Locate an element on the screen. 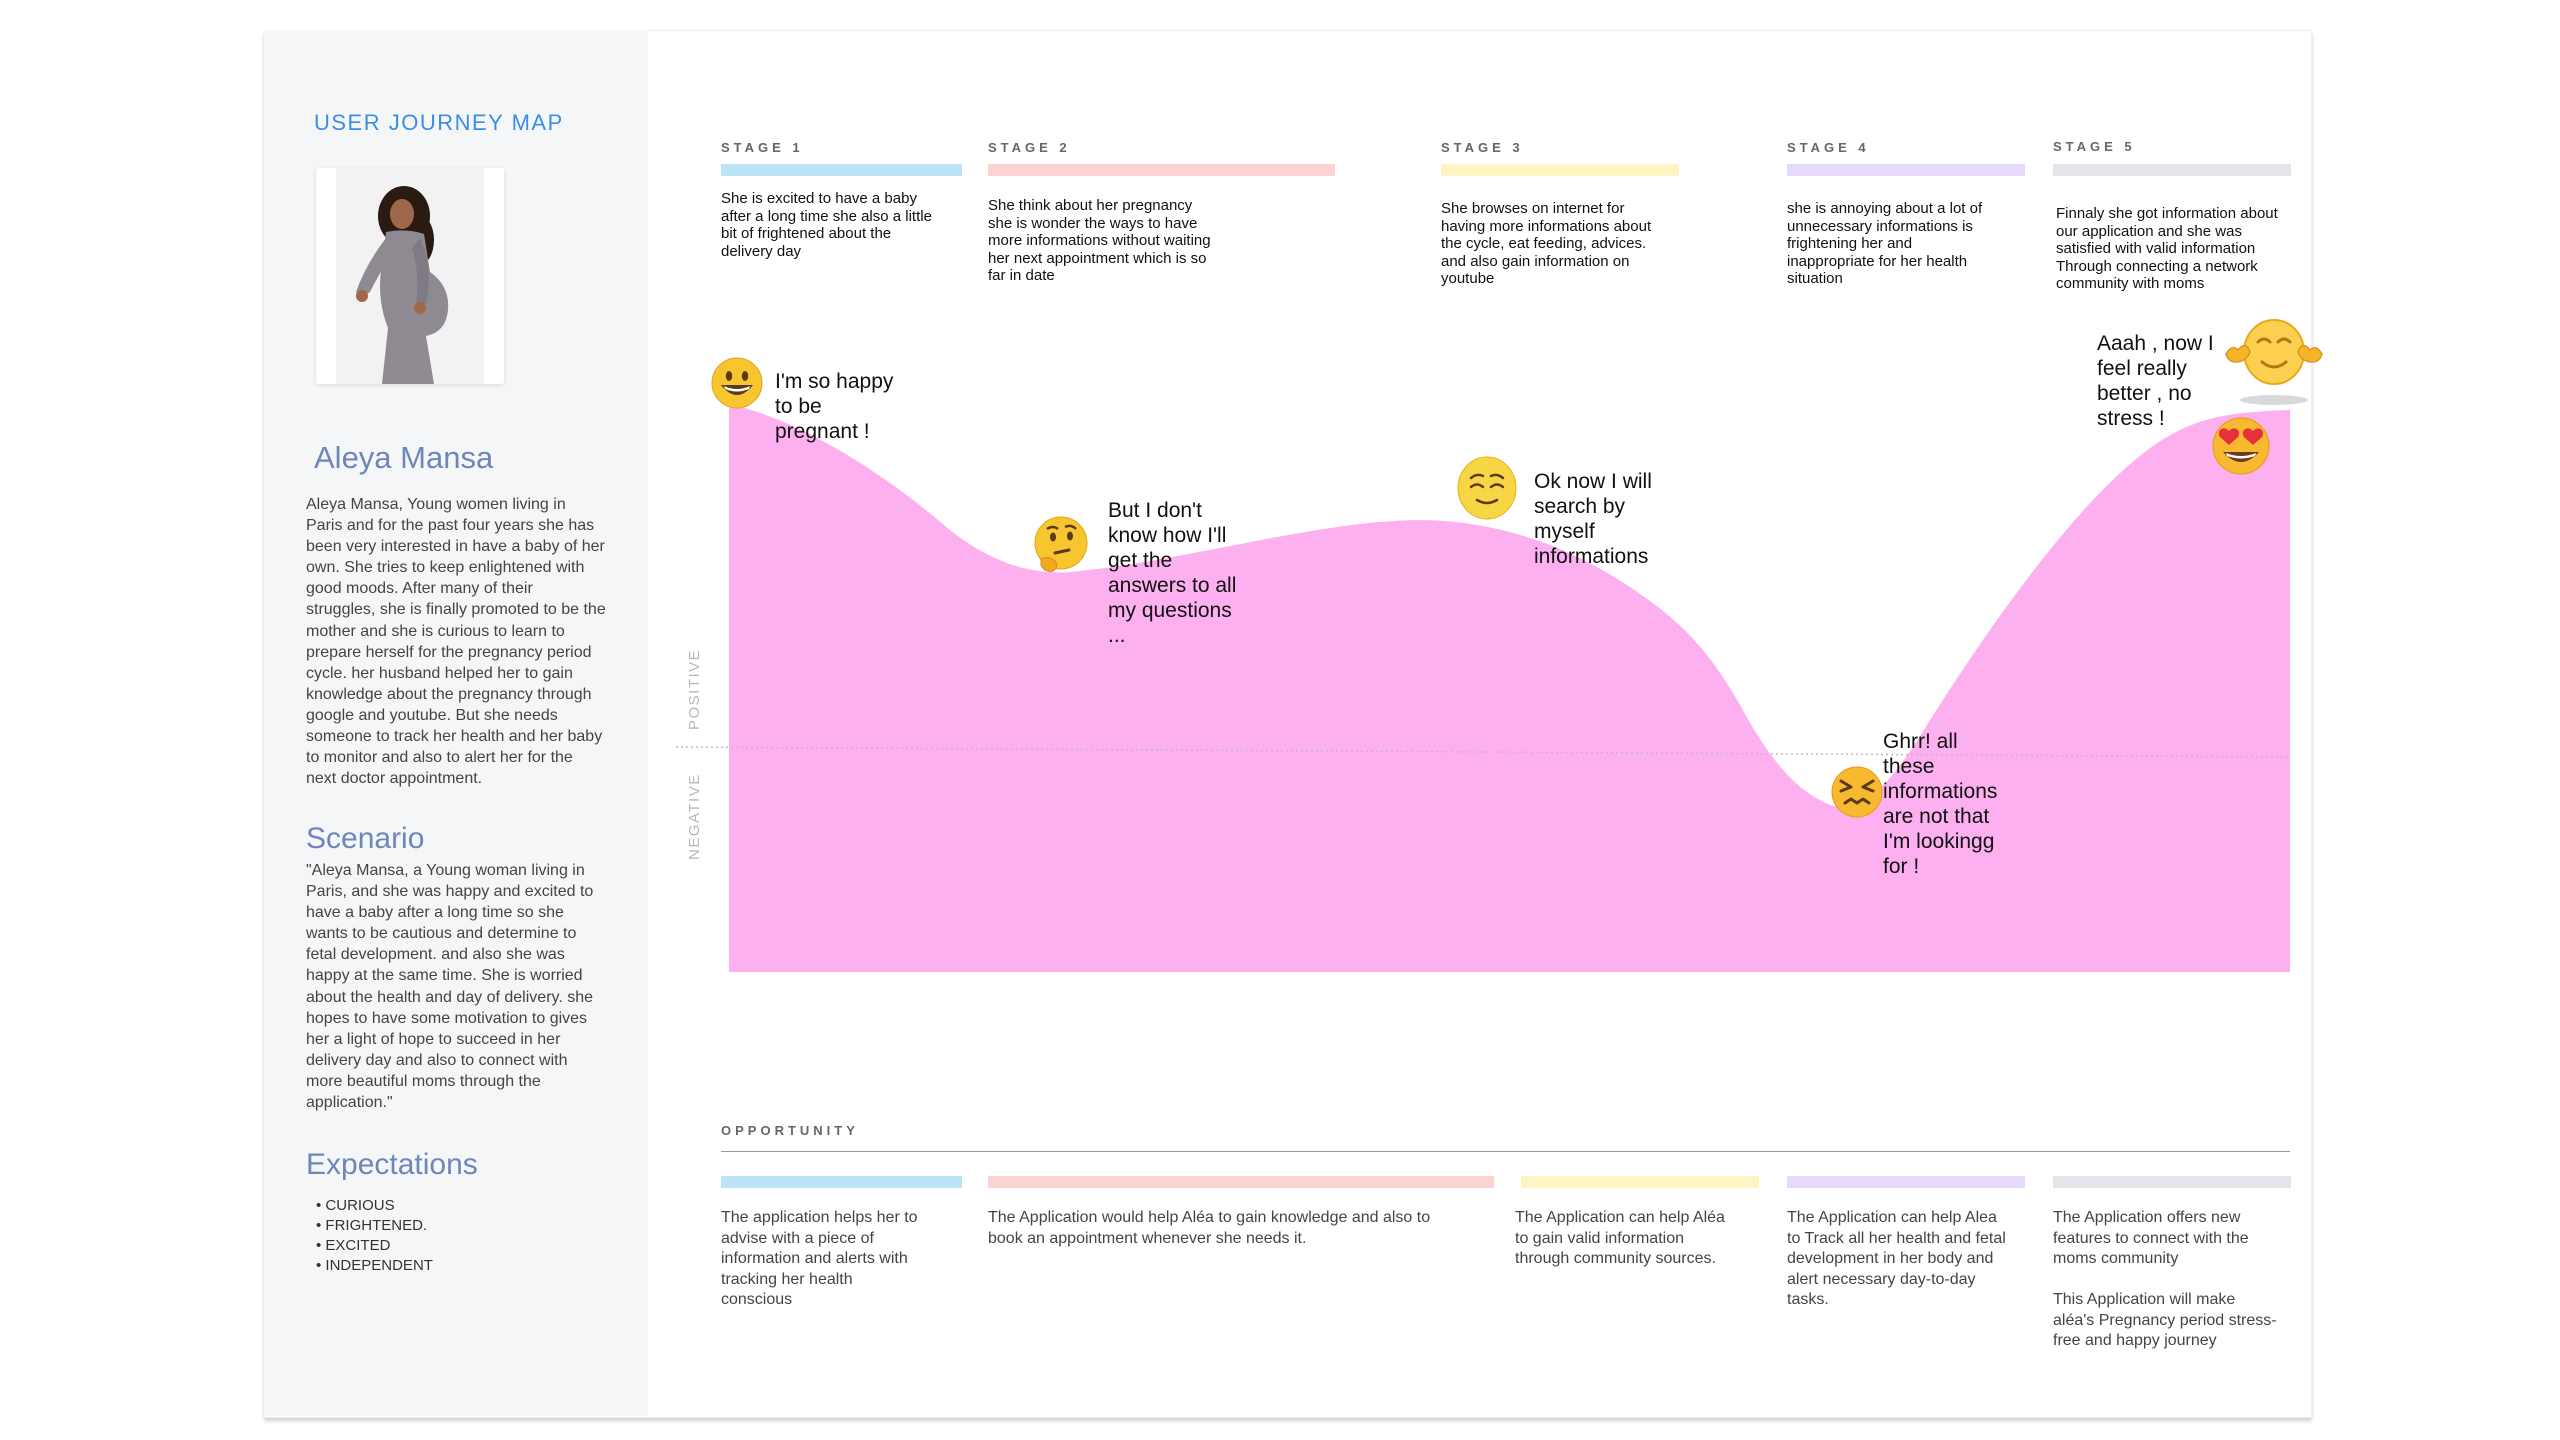 Image resolution: width=2560 pixels, height=1440 pixels. stage-5-bar is located at coordinates (2172, 170).